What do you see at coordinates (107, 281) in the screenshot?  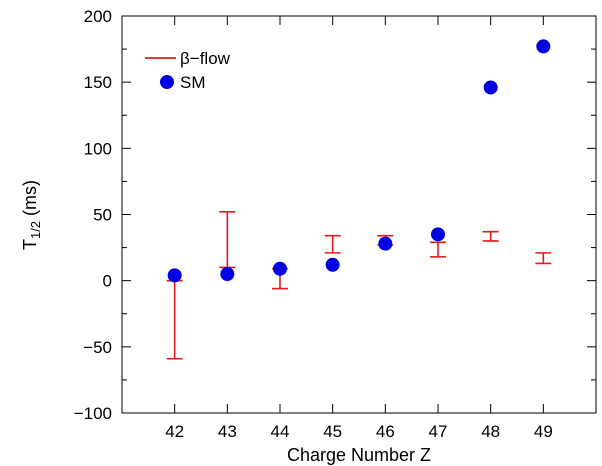 I see `y-tick-label: 0` at bounding box center [107, 281].